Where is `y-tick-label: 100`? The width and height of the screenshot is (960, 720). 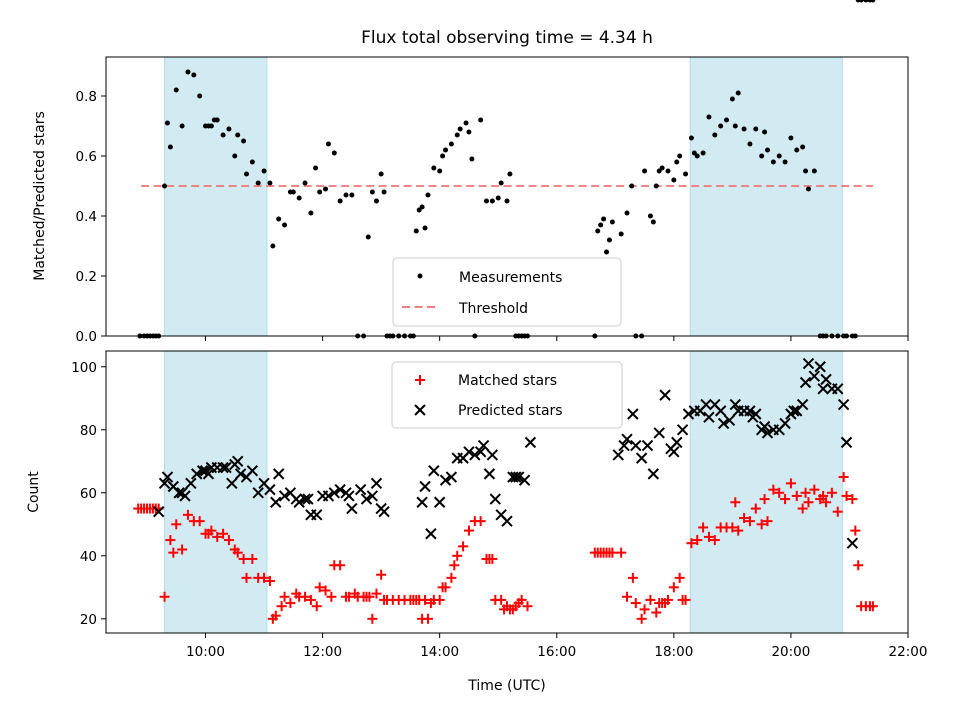 y-tick-label: 100 is located at coordinates (84, 368).